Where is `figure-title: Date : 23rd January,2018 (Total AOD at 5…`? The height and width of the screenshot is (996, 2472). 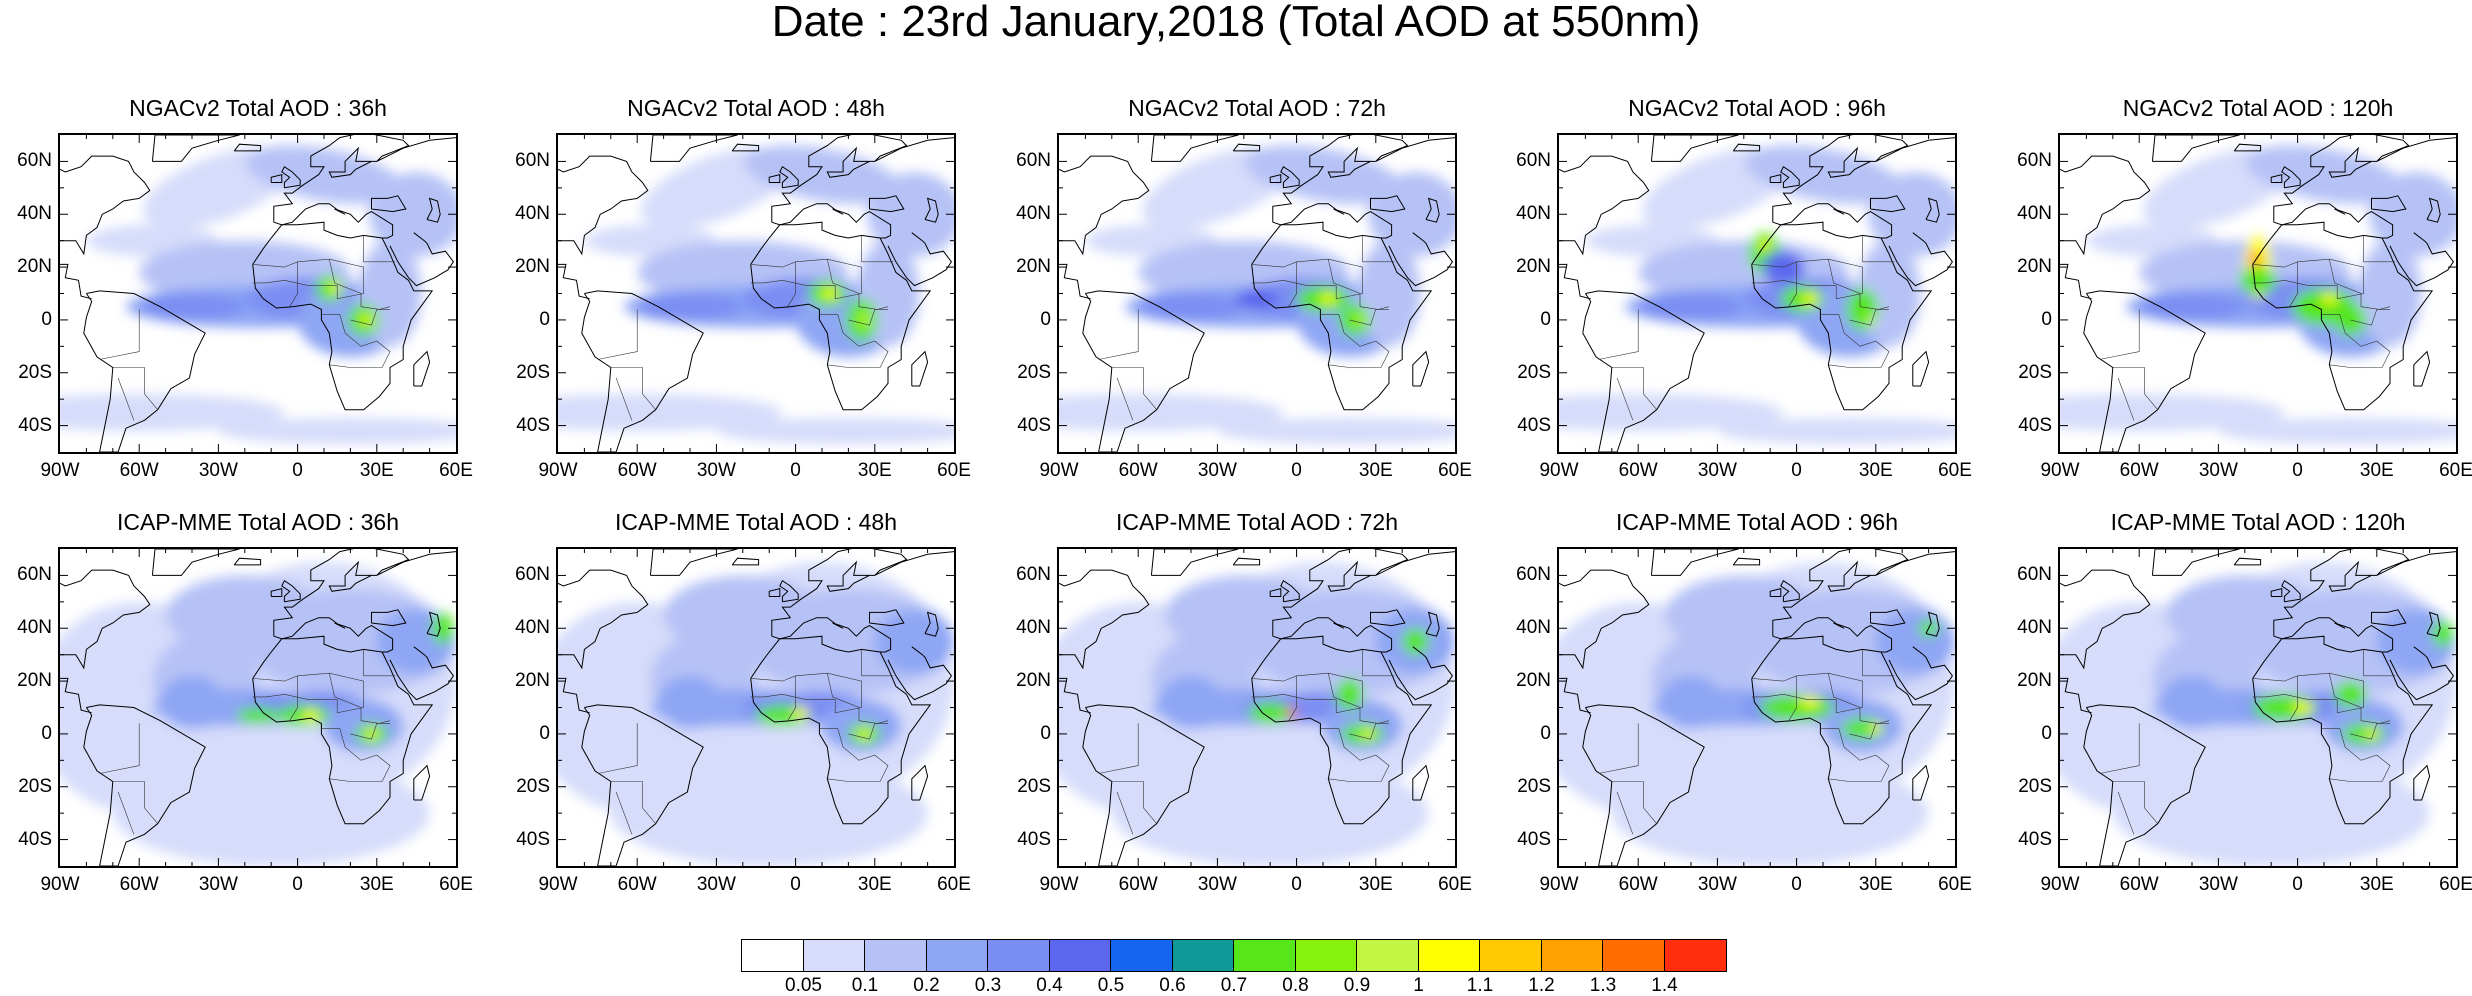 figure-title: Date : 23rd January,2018 (Total AOD at 5… is located at coordinates (1236, 23).